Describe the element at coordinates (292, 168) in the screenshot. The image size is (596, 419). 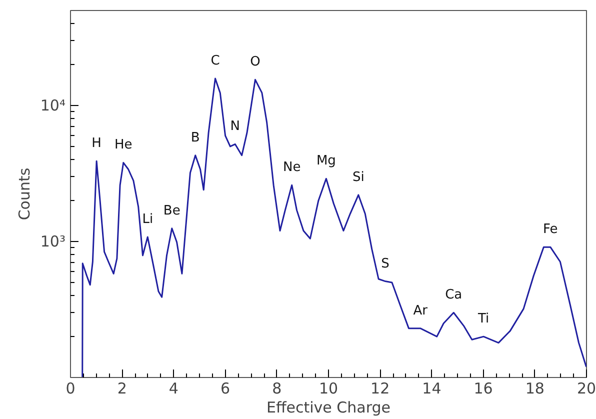
I see `annotation: Ne` at that location.